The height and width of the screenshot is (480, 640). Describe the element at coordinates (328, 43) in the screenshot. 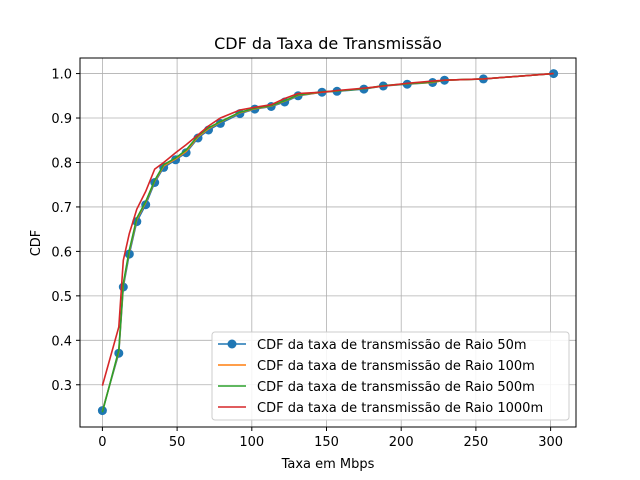

I see `chart-title: CDF da Taxa de Transmissão` at that location.